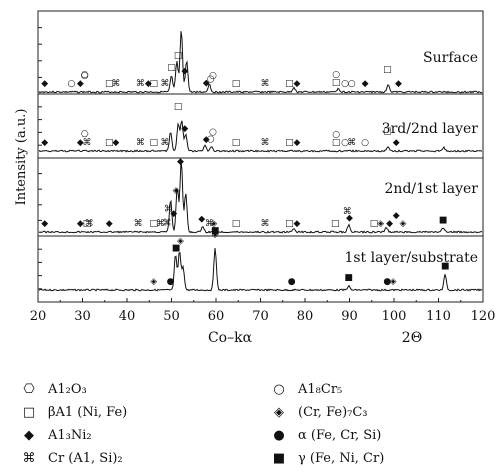  I want to click on series-label: 1st layer/substrate, so click(411, 258).